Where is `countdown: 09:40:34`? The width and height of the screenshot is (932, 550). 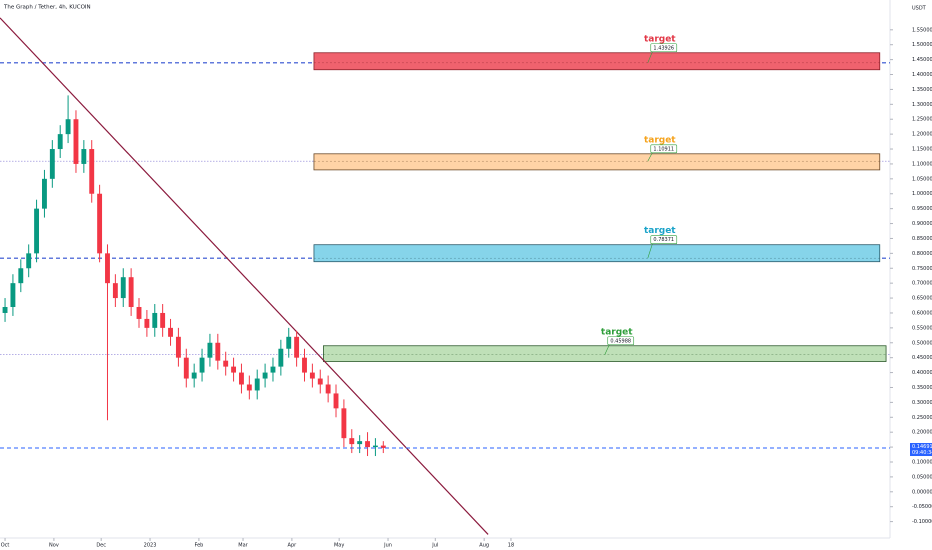
countdown: 09:40:34 is located at coordinates (922, 453).